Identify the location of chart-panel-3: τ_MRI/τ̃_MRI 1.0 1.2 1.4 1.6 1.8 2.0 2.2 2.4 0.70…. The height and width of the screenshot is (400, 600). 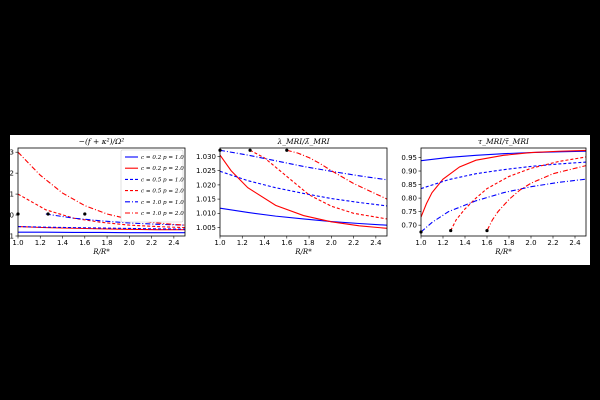
(494, 196).